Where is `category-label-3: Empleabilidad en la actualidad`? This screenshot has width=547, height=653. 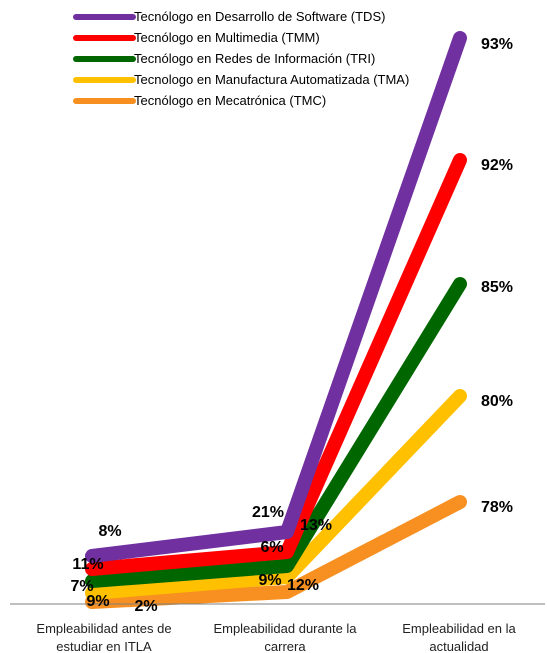
category-label-3: Empleabilidad en la actualidad is located at coordinates (459, 637).